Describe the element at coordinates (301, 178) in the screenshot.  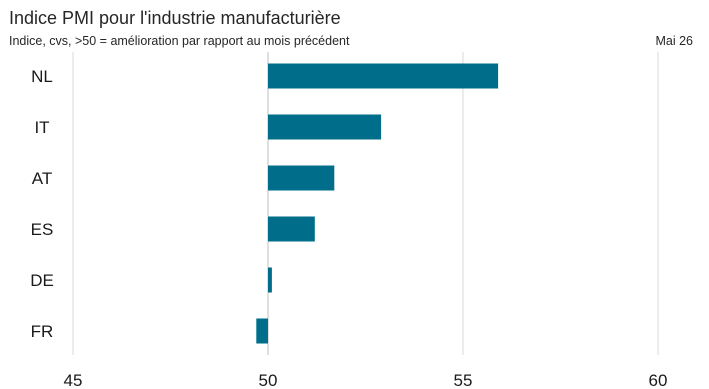
I see `bar-at` at that location.